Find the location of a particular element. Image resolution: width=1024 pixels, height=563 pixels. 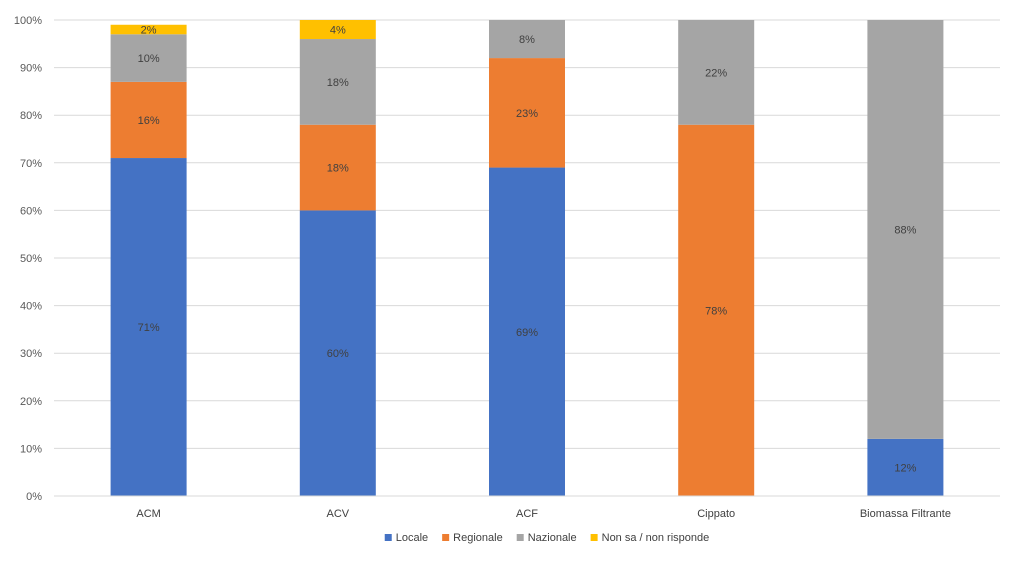

x-tick-label: Cippato is located at coordinates (716, 514).